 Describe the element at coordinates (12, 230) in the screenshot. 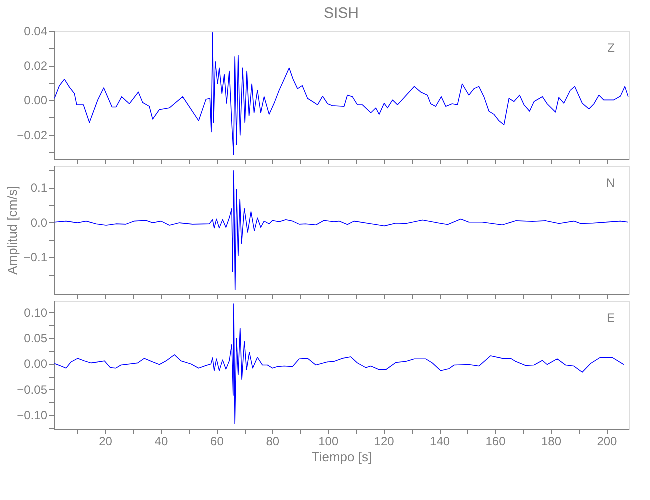

I see `y-axis-title: Amplitud [cm/s]` at that location.